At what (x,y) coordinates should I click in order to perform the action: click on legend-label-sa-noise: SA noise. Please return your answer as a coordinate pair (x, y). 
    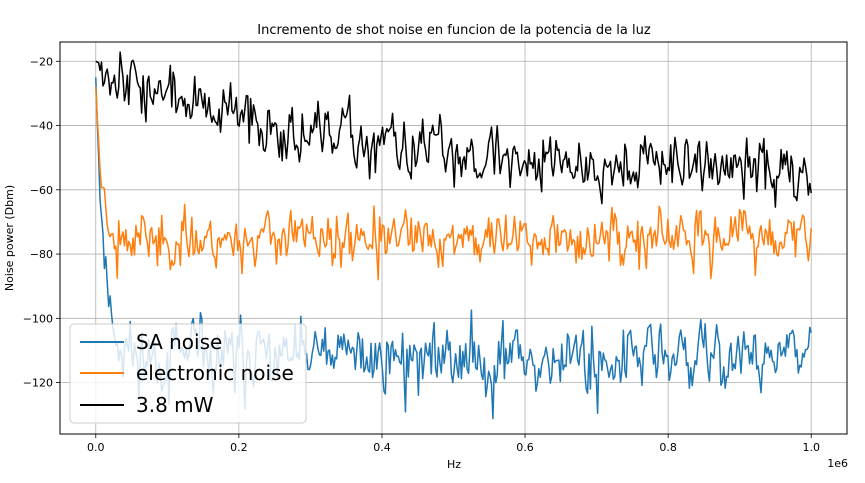
    Looking at the image, I should click on (179, 342).